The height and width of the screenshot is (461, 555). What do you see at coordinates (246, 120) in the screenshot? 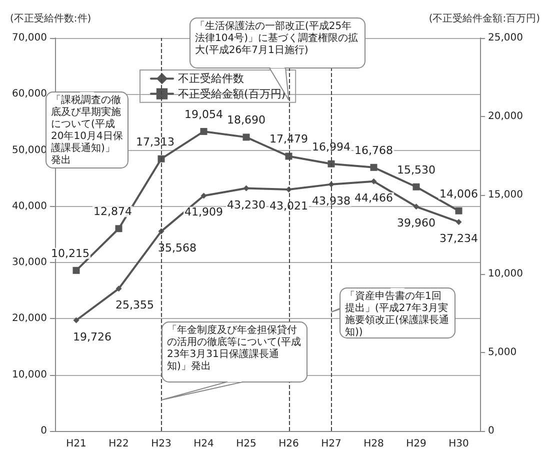
I see `data-label: 18,690` at bounding box center [246, 120].